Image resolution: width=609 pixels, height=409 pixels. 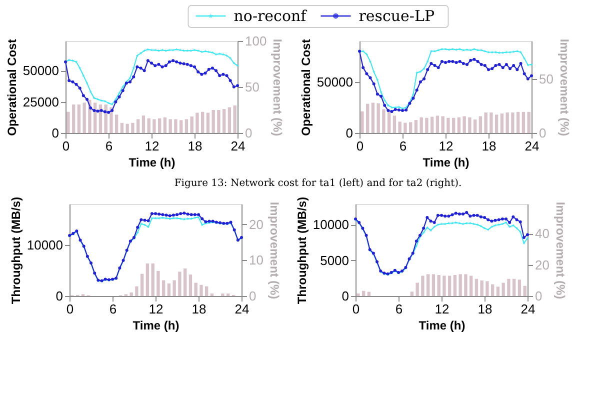 I want to click on legend-label: rescue-LP, so click(x=396, y=16).